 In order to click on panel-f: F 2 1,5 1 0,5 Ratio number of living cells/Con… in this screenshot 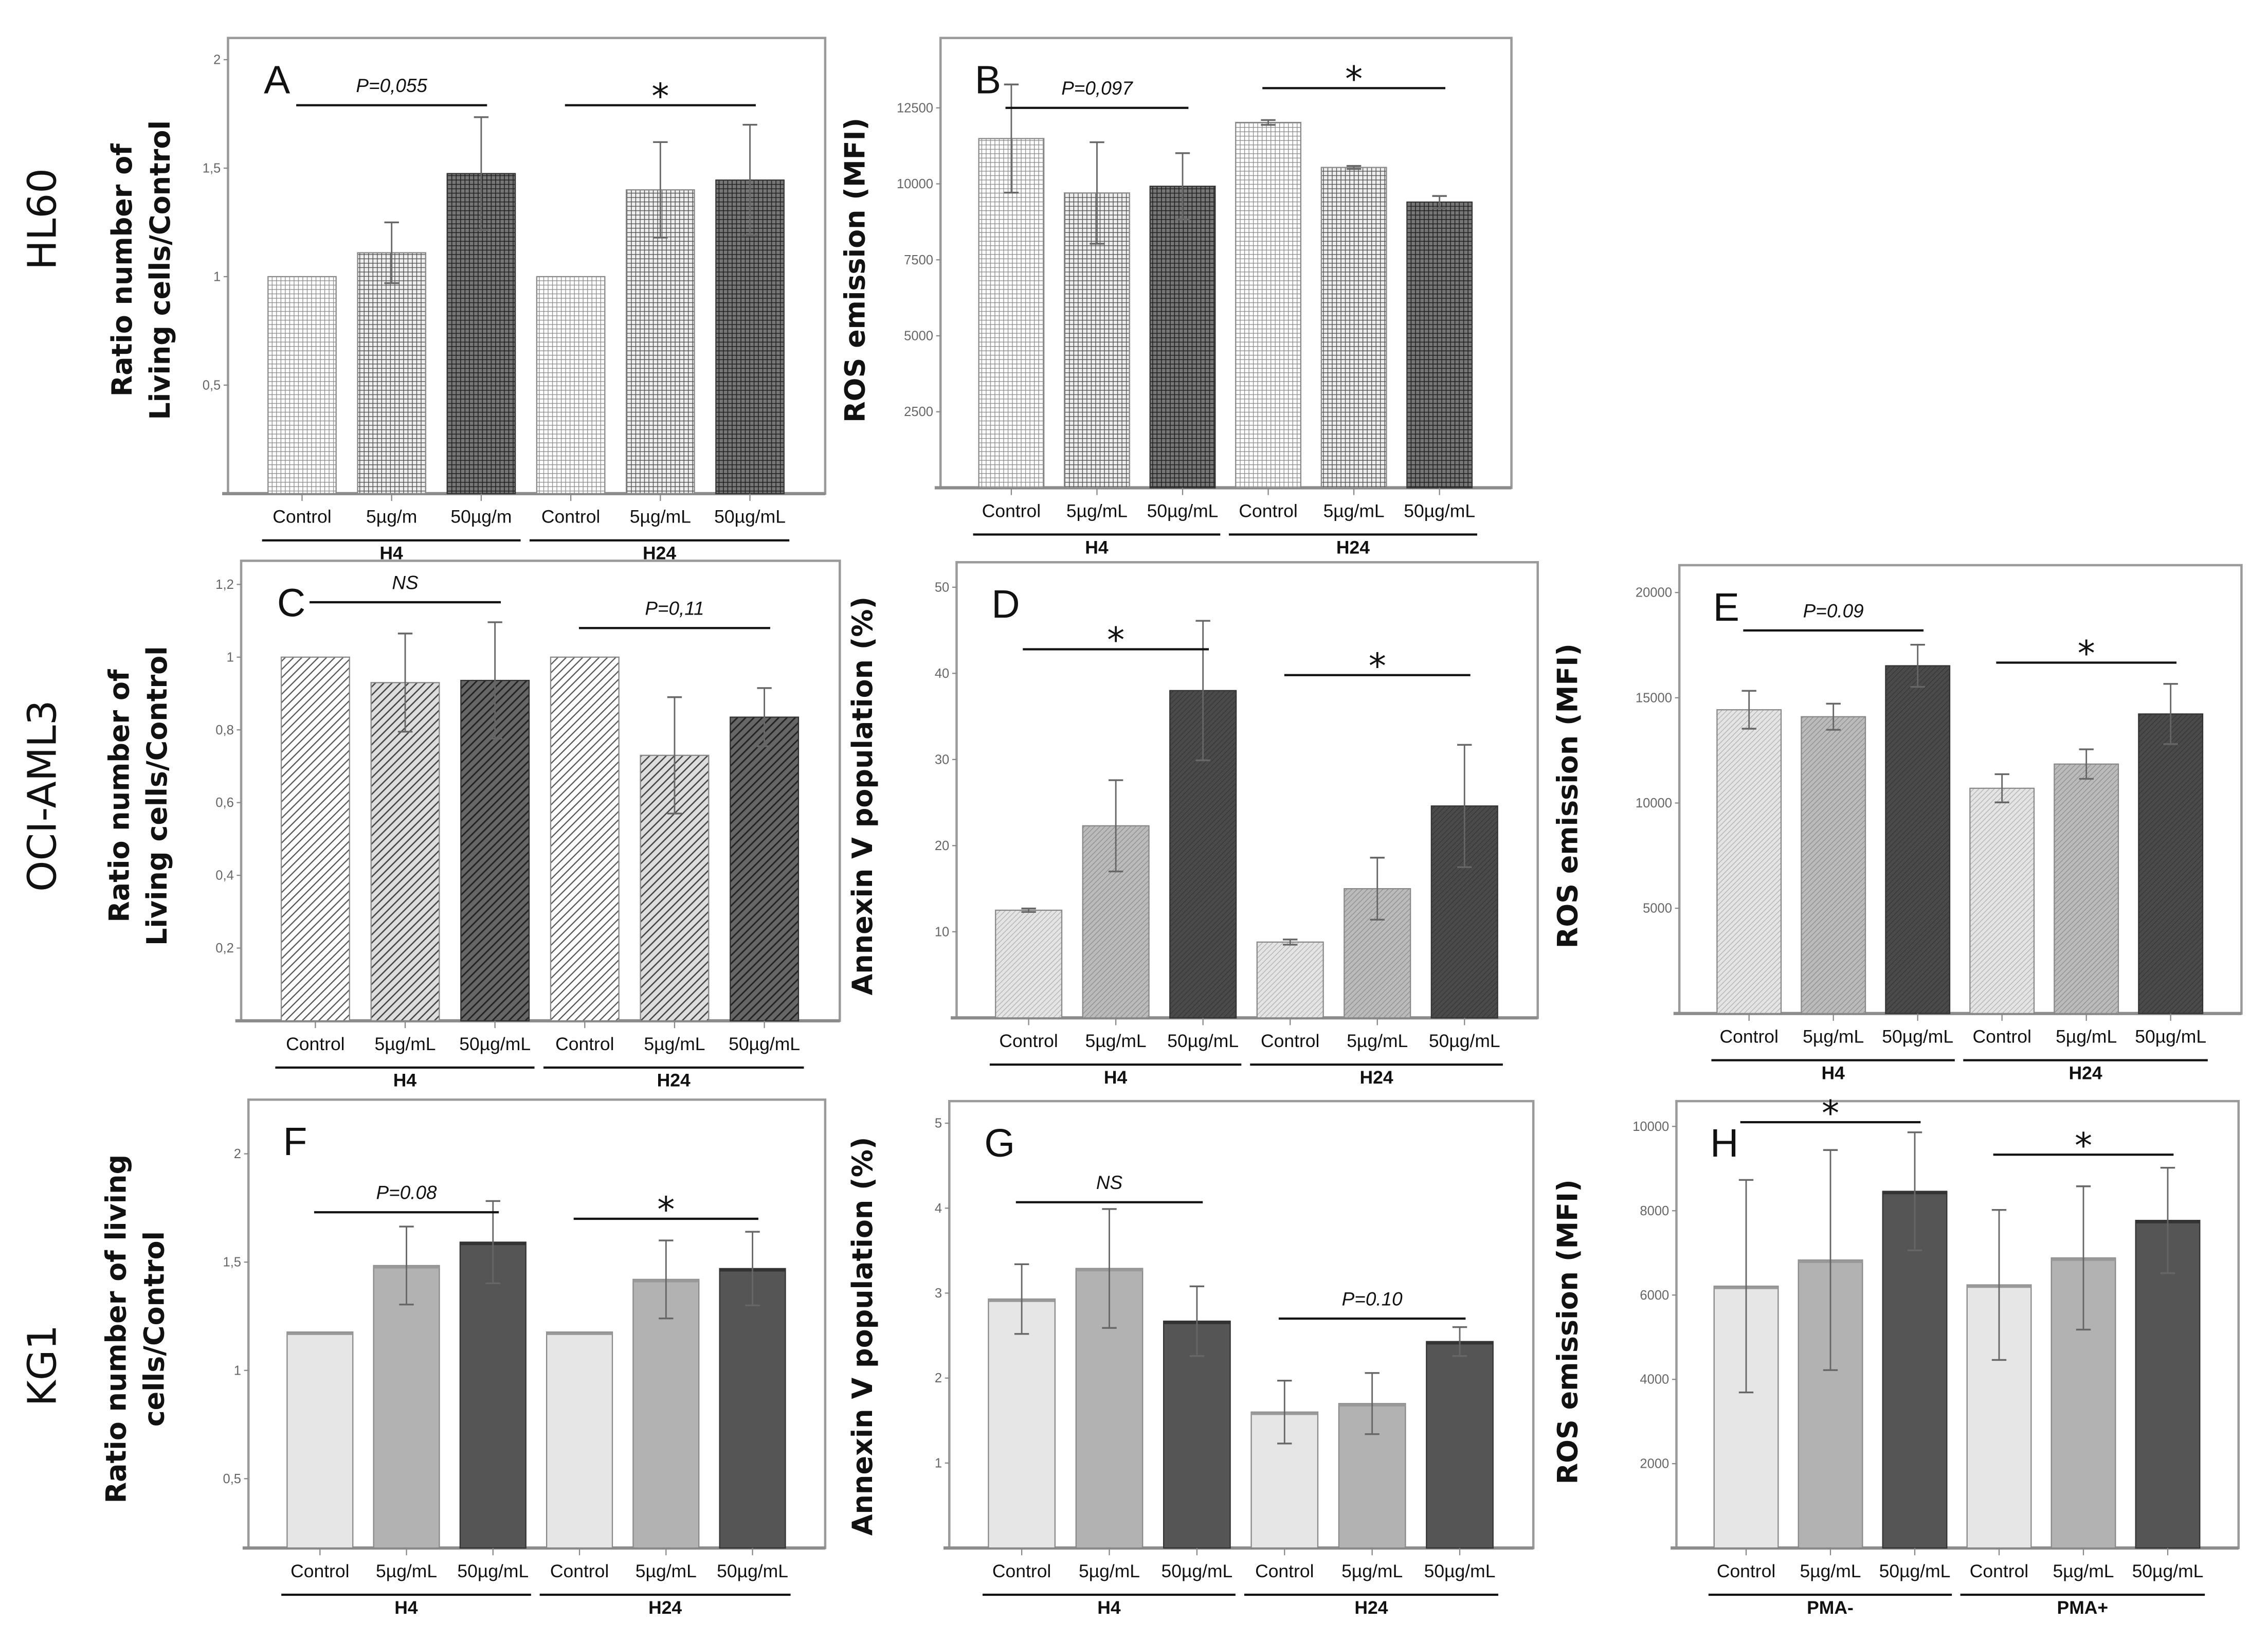, I will do `click(464, 1358)`.